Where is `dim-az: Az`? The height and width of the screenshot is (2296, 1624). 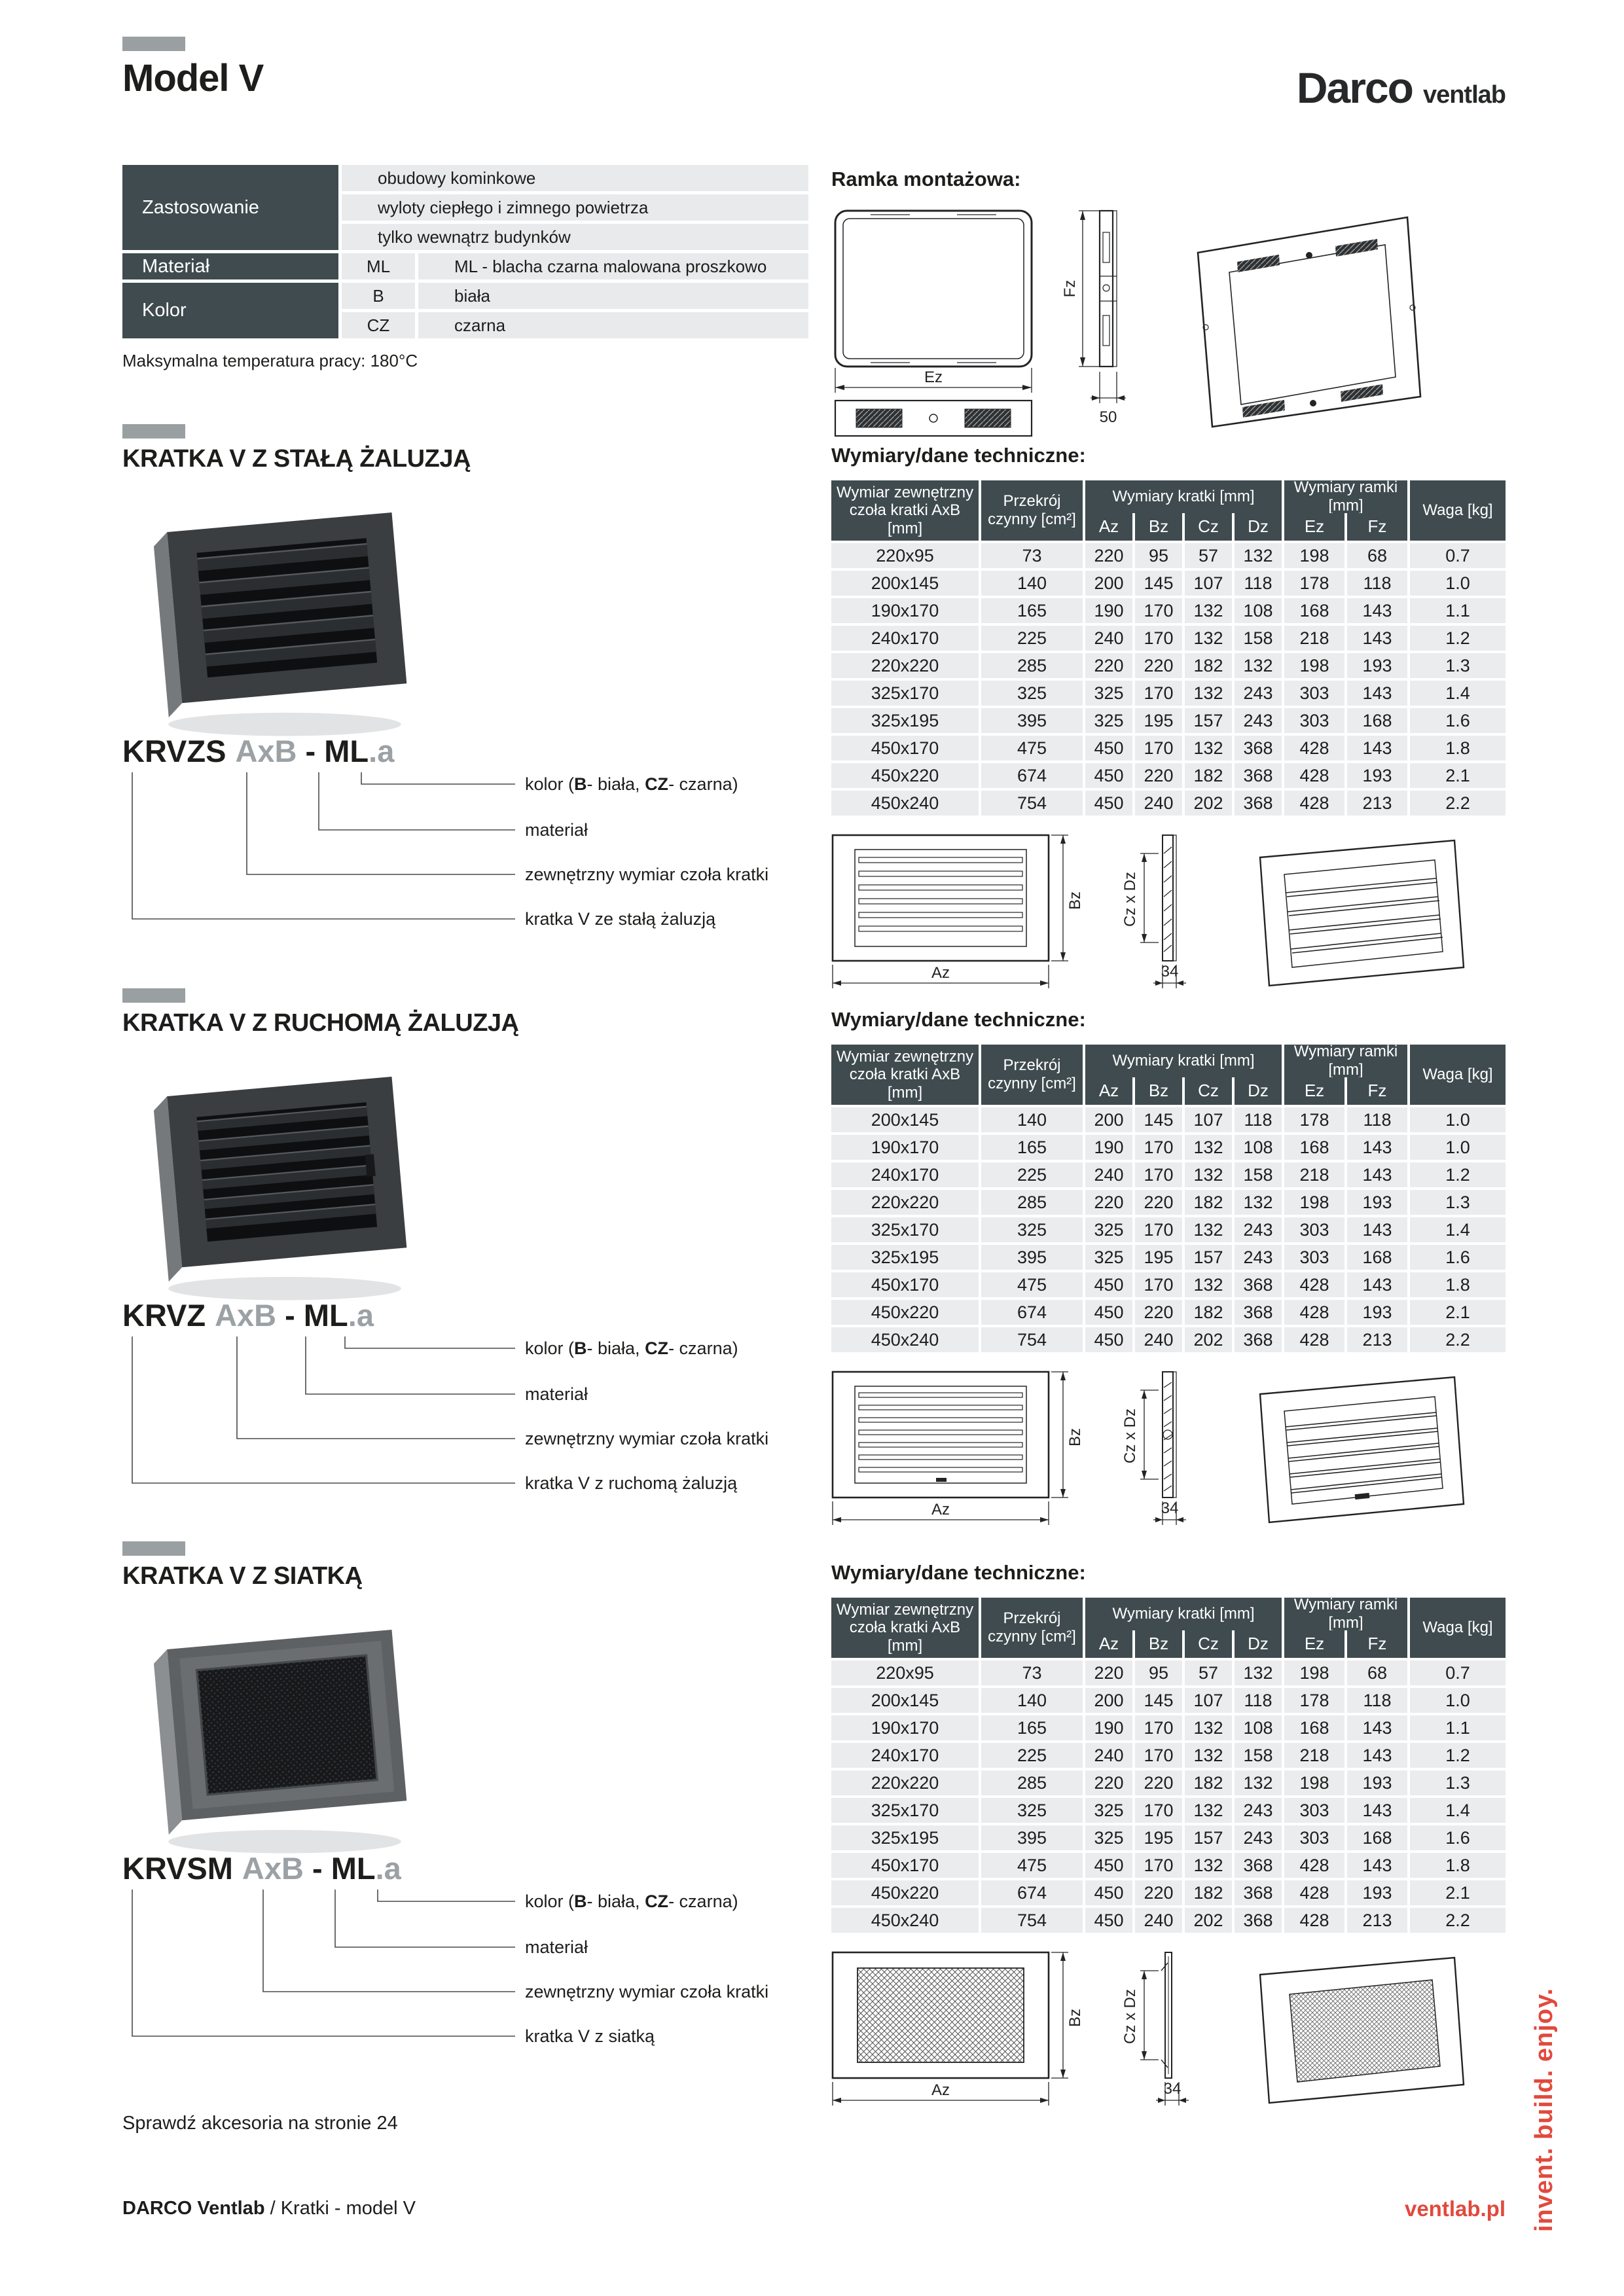
dim-az: Az is located at coordinates (940, 2090).